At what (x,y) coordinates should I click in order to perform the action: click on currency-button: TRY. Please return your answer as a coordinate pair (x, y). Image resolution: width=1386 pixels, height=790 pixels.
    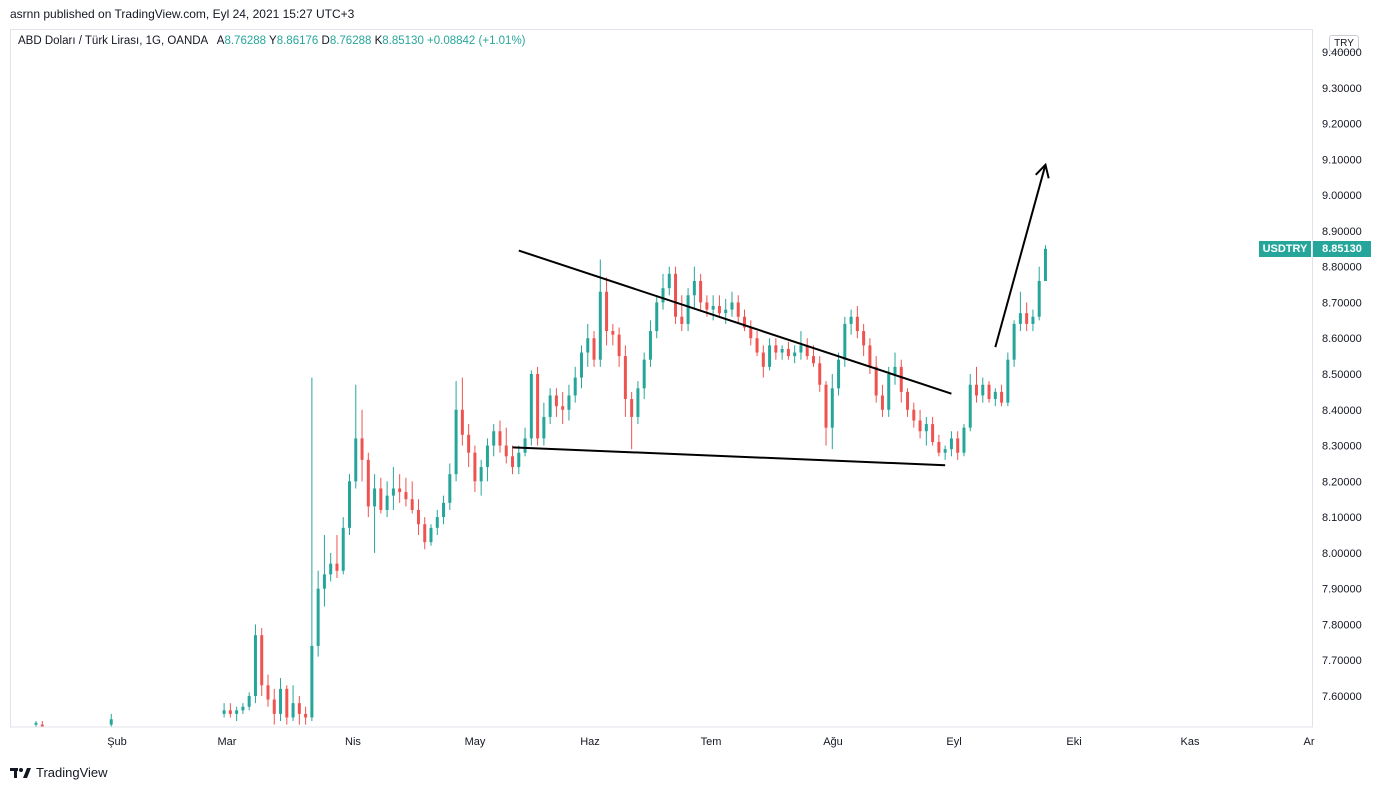
    Looking at the image, I should click on (1344, 43).